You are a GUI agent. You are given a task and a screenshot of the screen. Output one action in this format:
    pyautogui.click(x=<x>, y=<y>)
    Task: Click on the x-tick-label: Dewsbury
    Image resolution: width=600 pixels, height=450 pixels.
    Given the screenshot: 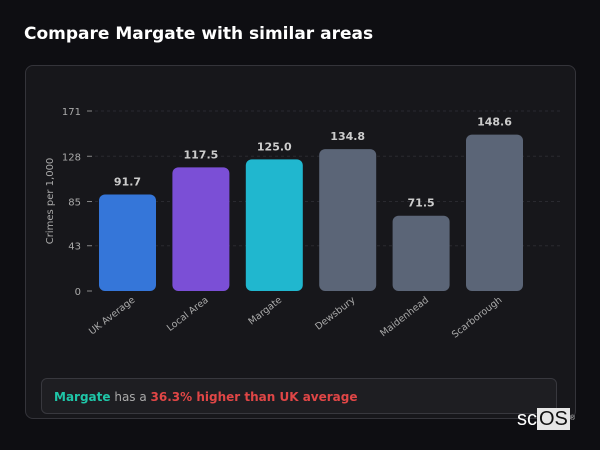 What is the action you would take?
    pyautogui.click(x=335, y=313)
    